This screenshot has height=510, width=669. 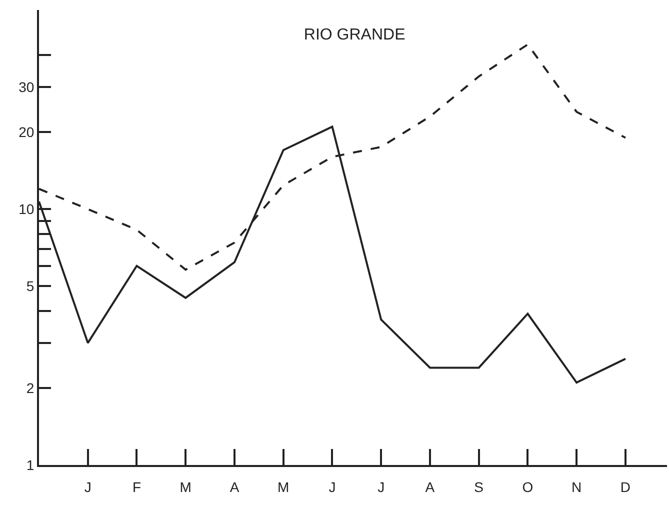 What do you see at coordinates (625, 486) in the screenshot?
I see `x-tick-label: D` at bounding box center [625, 486].